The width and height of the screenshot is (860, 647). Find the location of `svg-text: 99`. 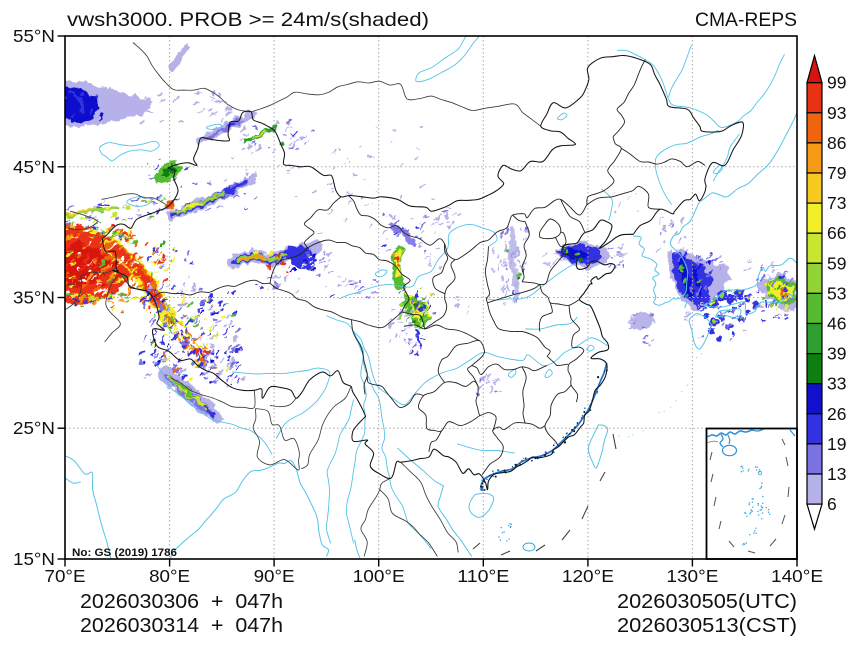

svg-text: 99 is located at coordinates (836, 83).